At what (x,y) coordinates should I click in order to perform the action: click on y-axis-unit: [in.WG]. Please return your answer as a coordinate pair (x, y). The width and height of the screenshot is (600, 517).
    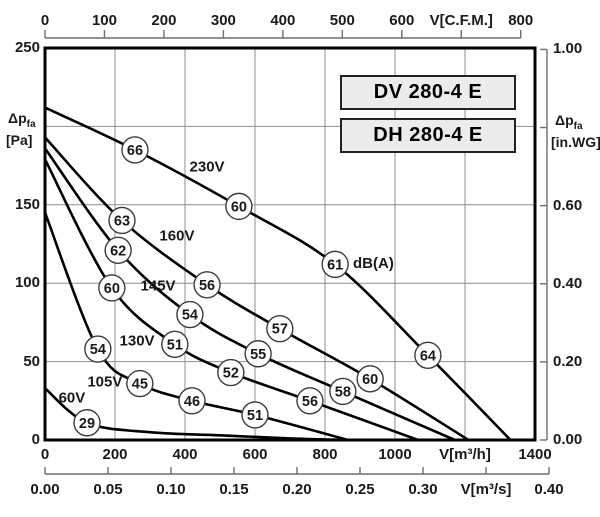
    Looking at the image, I should click on (575, 141).